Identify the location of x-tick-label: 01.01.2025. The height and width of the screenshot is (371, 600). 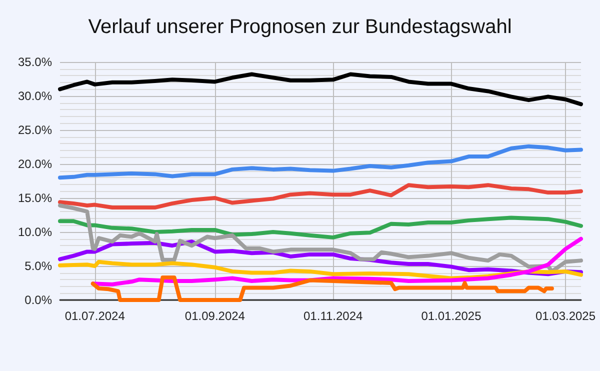
(451, 316).